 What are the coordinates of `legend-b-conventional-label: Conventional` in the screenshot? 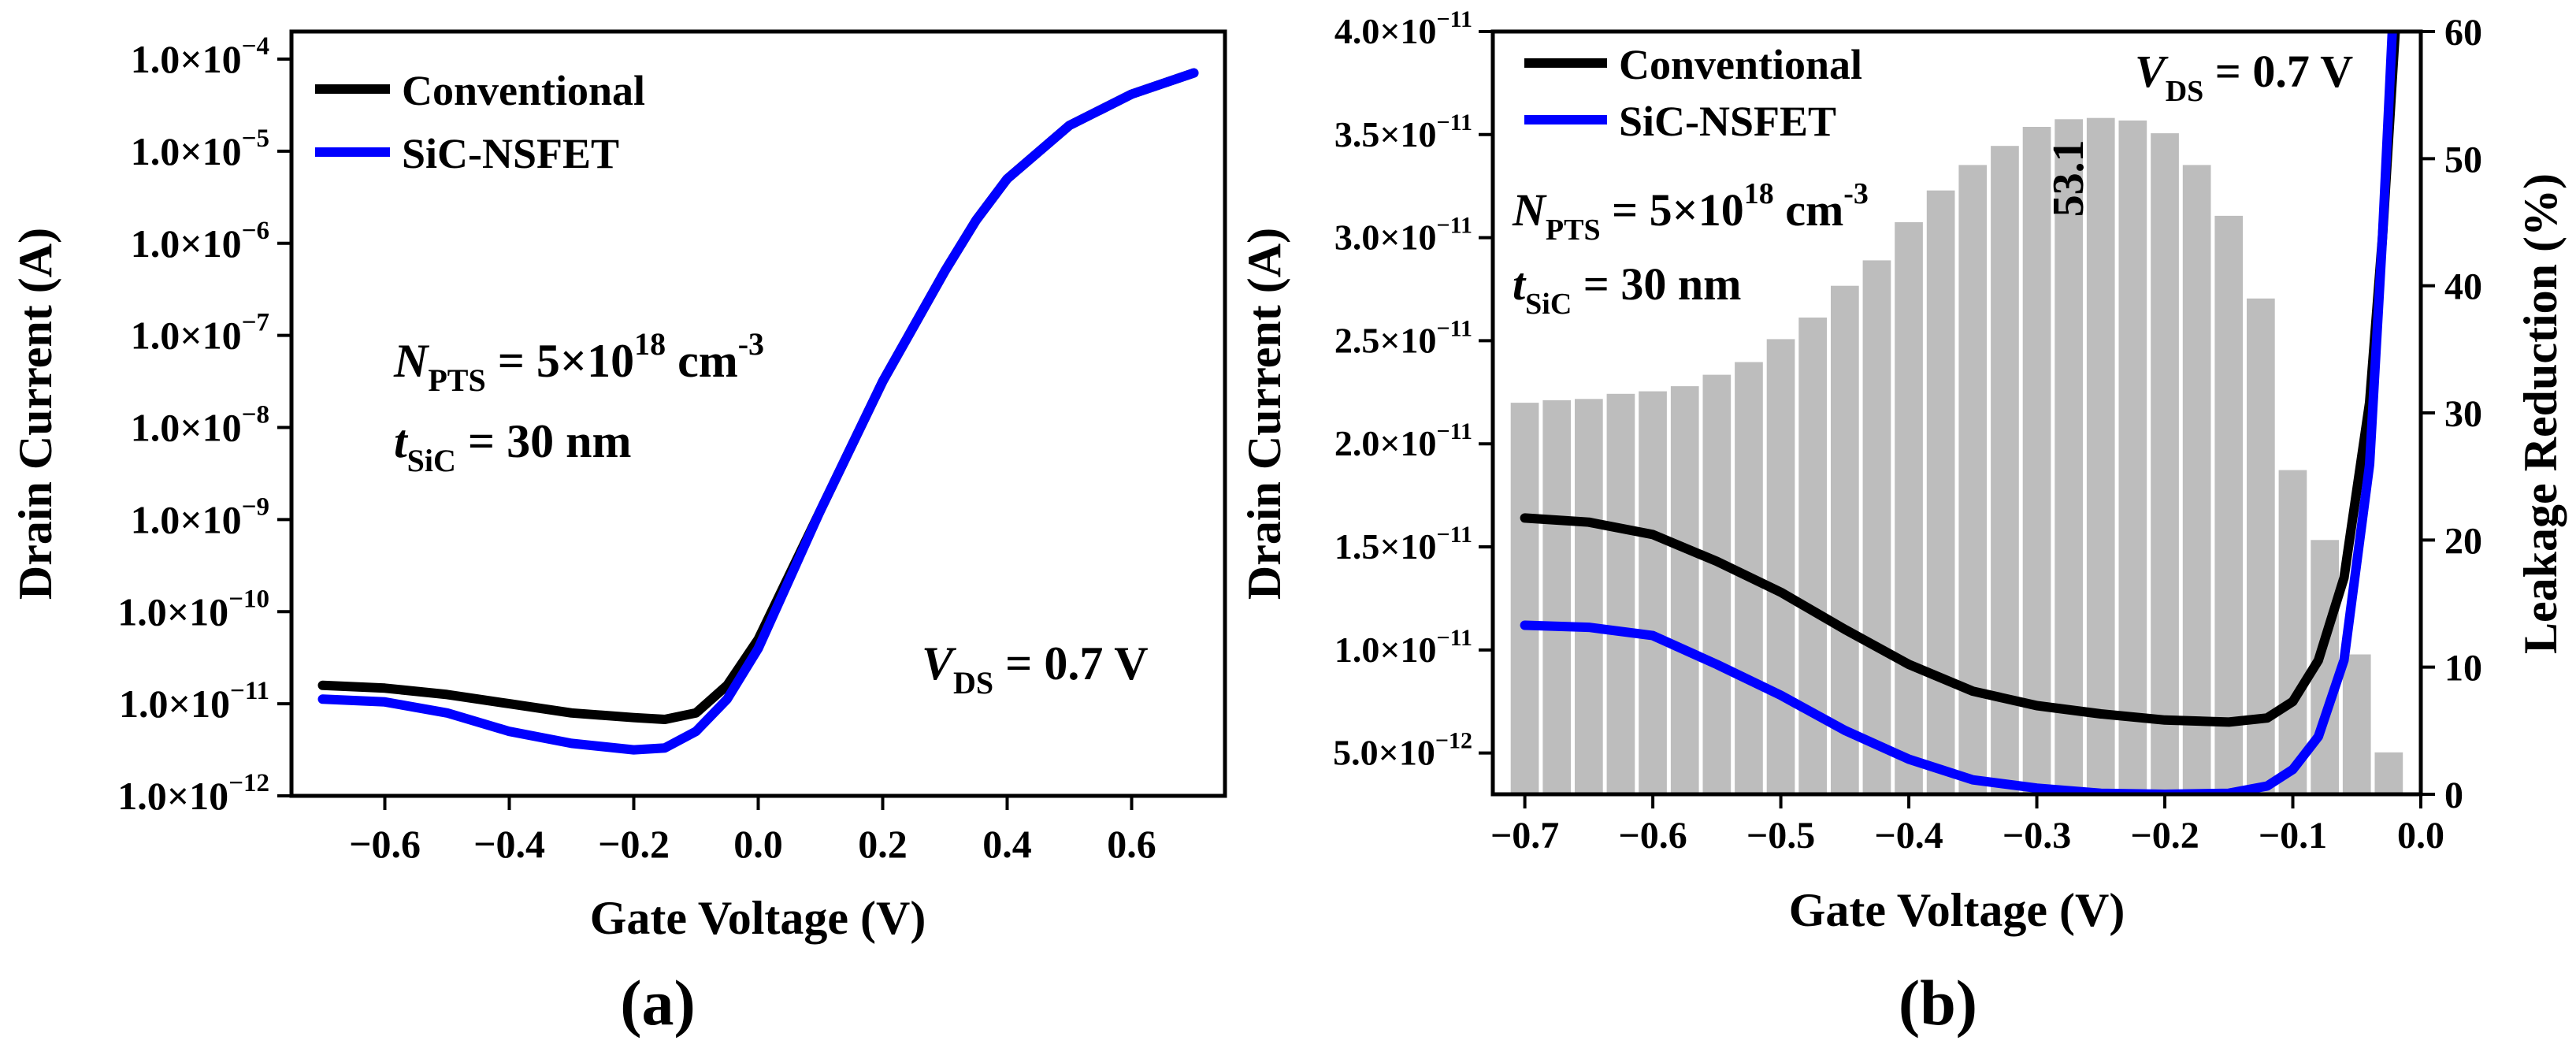 It's located at (1740, 64).